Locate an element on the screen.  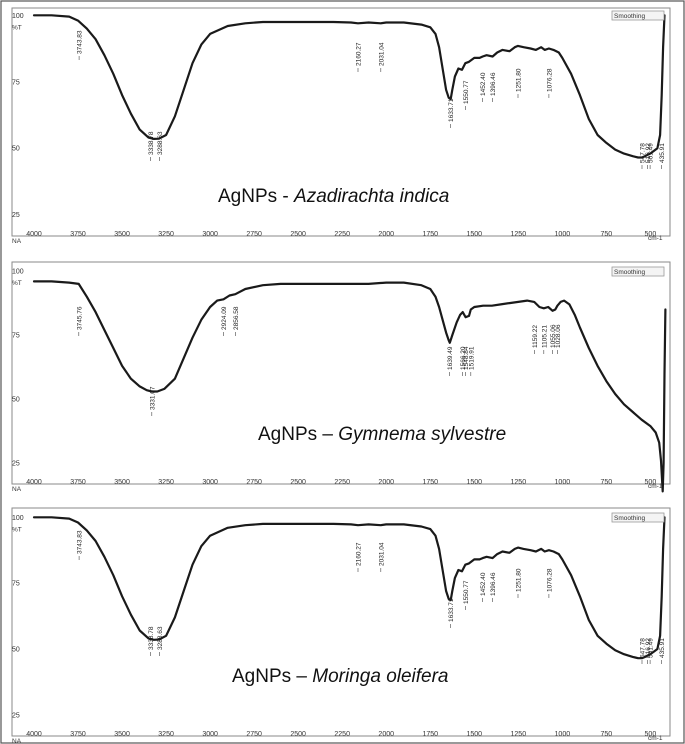
peak-label: 547.78 is located at coordinates (643, 153).